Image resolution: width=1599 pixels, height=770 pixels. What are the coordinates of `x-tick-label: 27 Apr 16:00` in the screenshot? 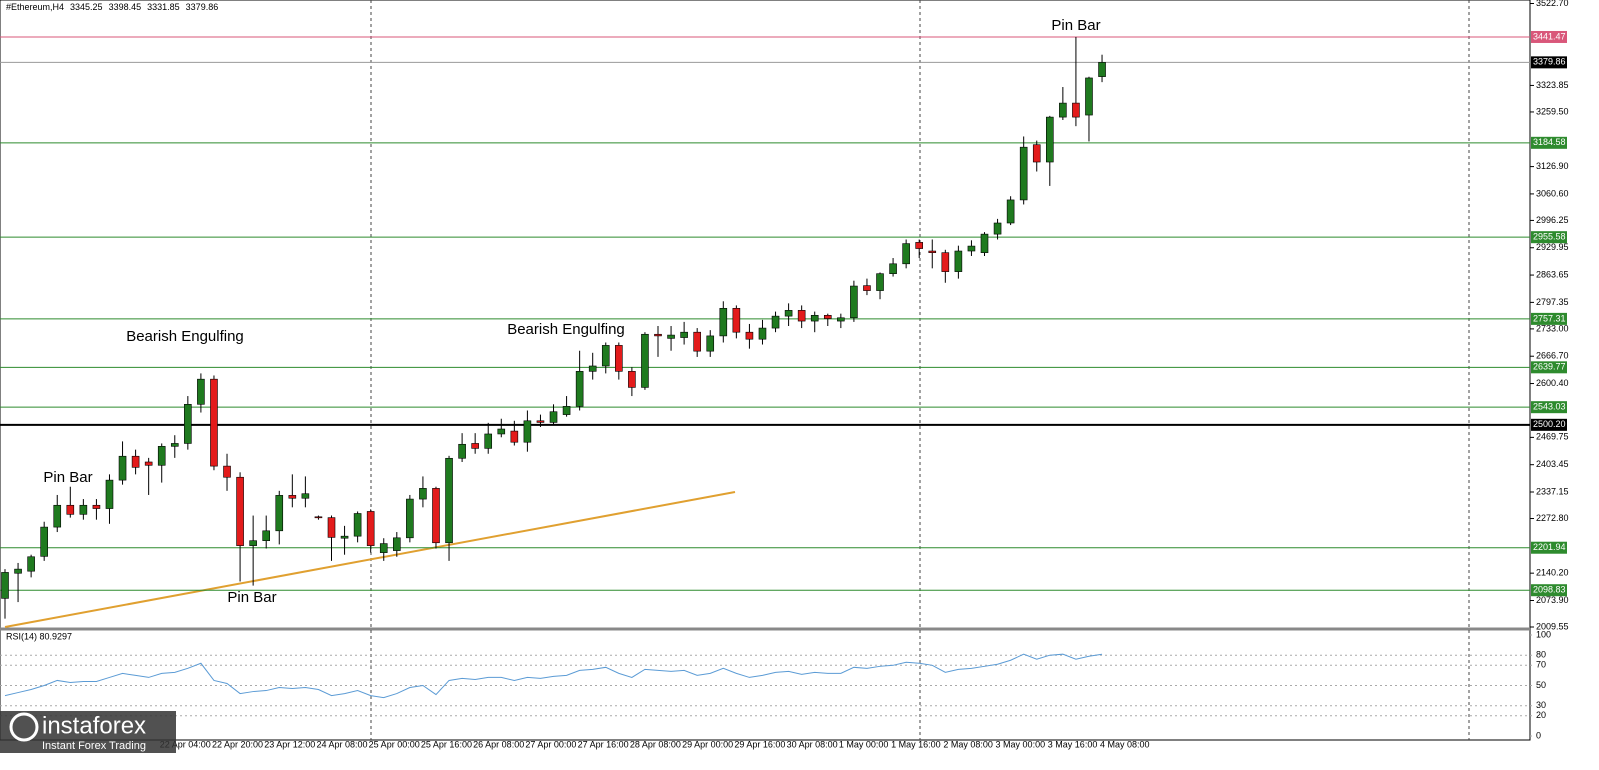 It's located at (603, 744).